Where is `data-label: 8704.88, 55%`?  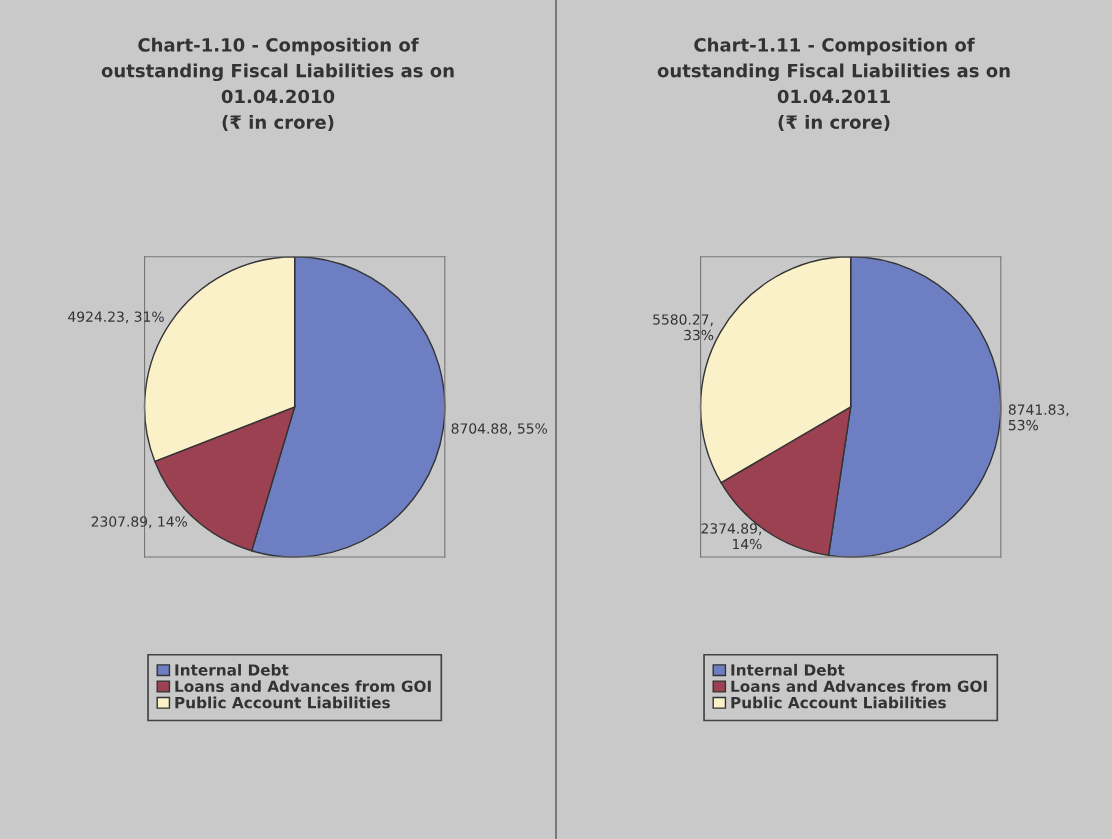 data-label: 8704.88, 55% is located at coordinates (499, 429).